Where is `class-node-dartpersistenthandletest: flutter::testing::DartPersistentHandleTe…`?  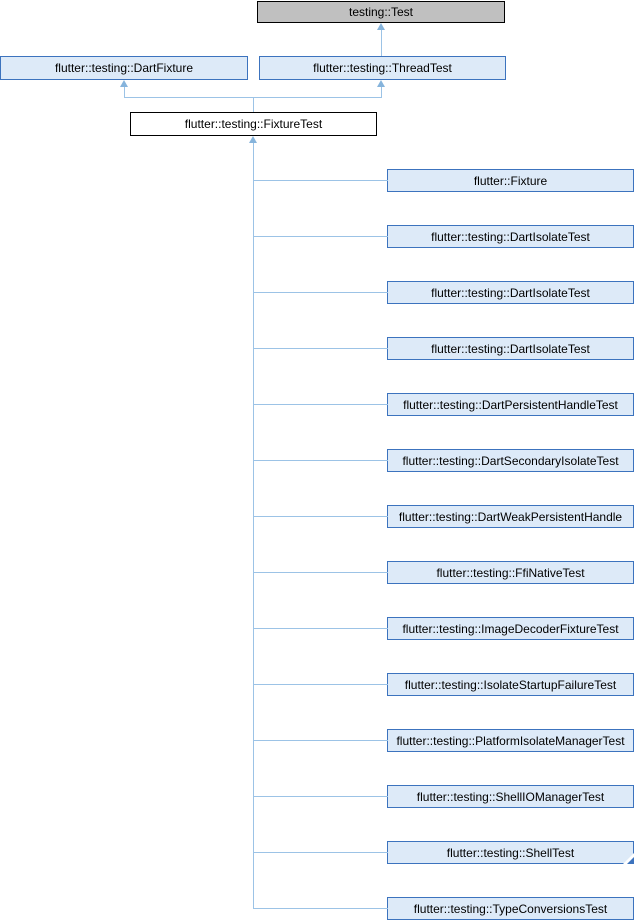 class-node-dartpersistenthandletest: flutter::testing::DartPersistentHandleTe… is located at coordinates (444, 404).